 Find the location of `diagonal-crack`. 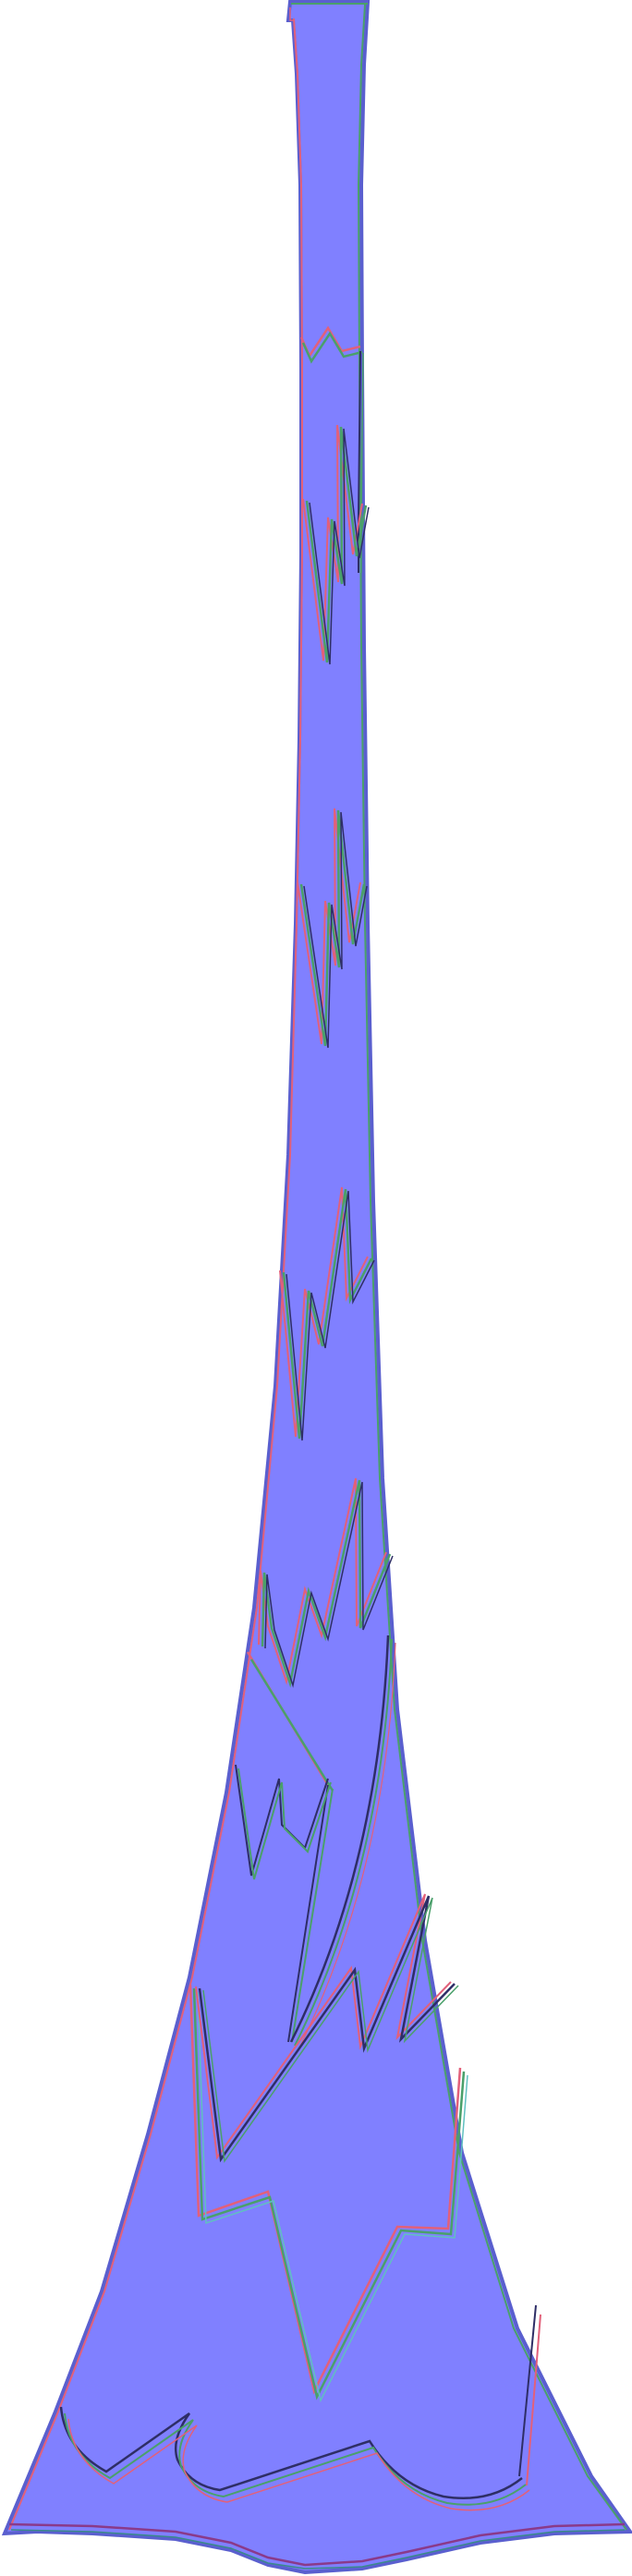

diagonal-crack is located at coordinates (290, 1847).